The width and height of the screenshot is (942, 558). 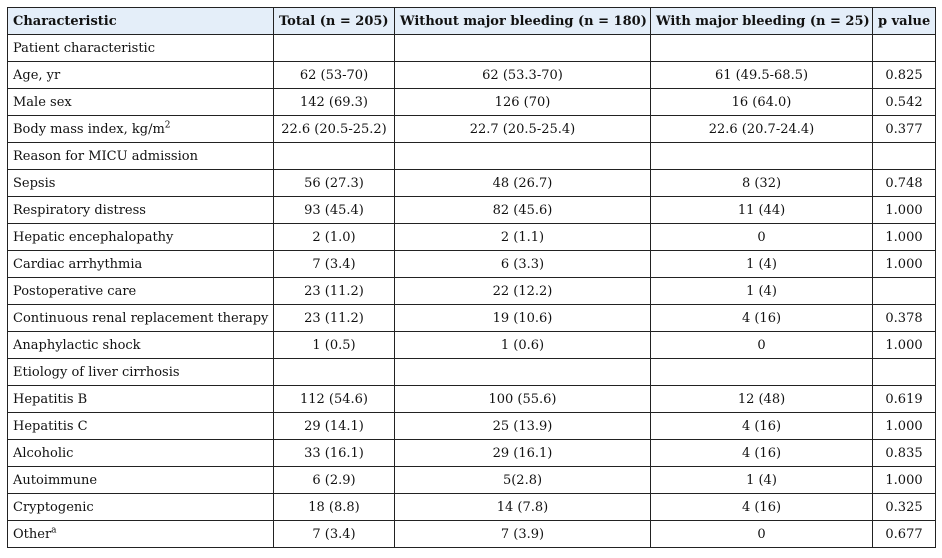 I want to click on table-row: Cryptogenic 18 (8.8) 14 (7.8) 4 (16) 0.325, so click(x=471, y=507).